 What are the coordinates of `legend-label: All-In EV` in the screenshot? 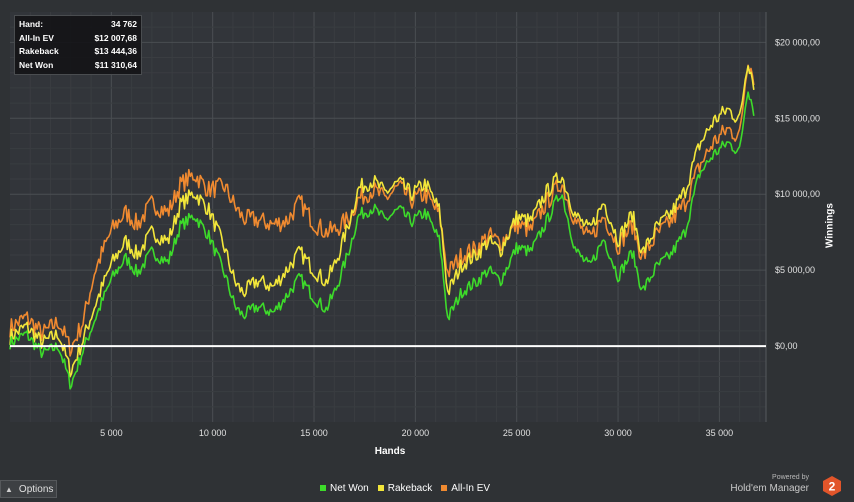 It's located at (471, 488).